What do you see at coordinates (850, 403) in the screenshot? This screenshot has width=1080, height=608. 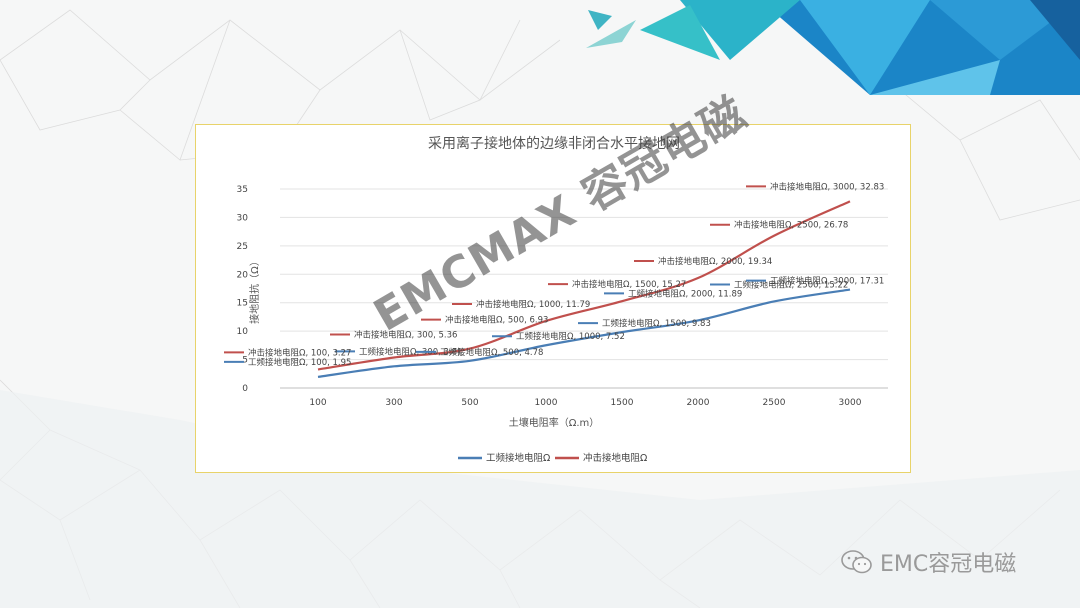 I see `x-tick-label: 3000` at bounding box center [850, 403].